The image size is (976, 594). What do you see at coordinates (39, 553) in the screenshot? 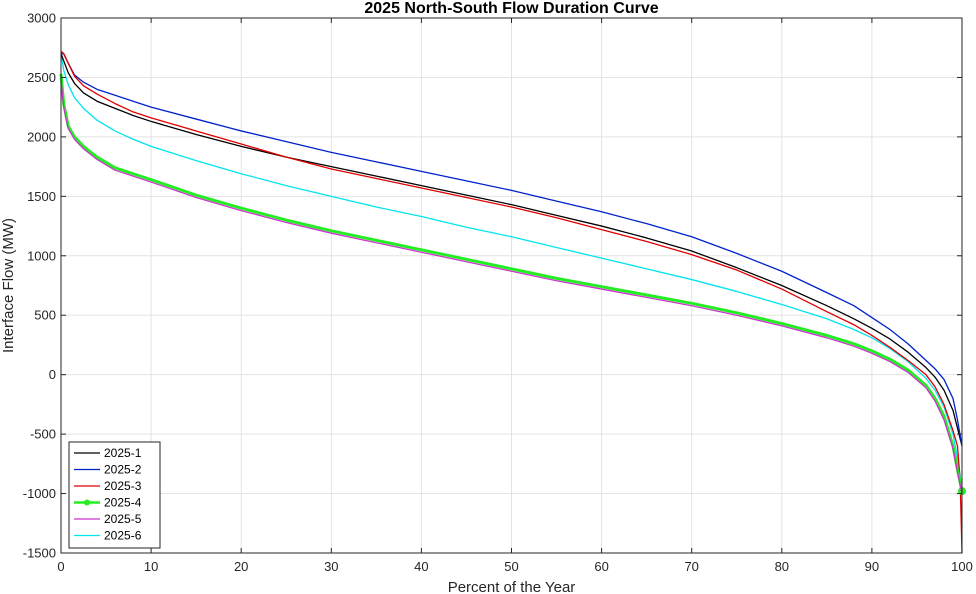
I see `y-tick-label: -1500` at bounding box center [39, 553].